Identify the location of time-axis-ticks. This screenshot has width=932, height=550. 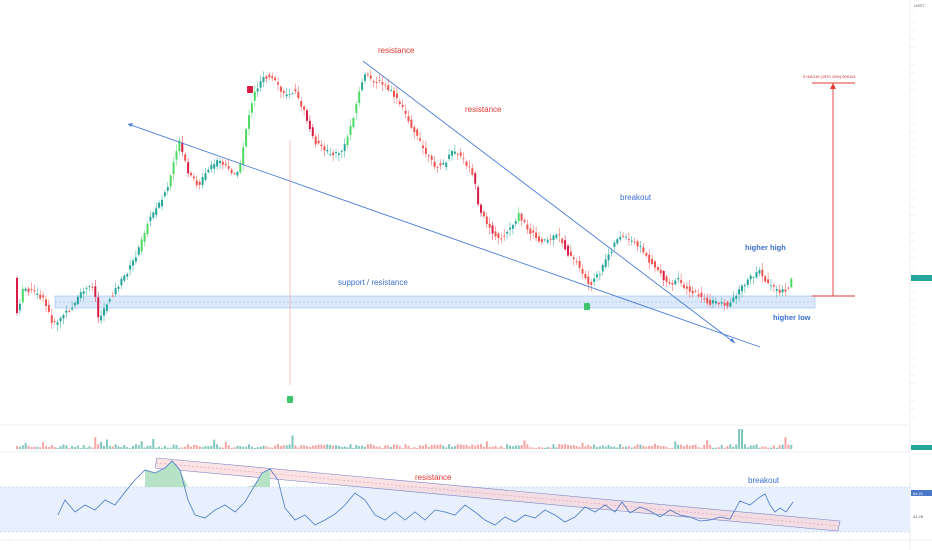
(445, 541).